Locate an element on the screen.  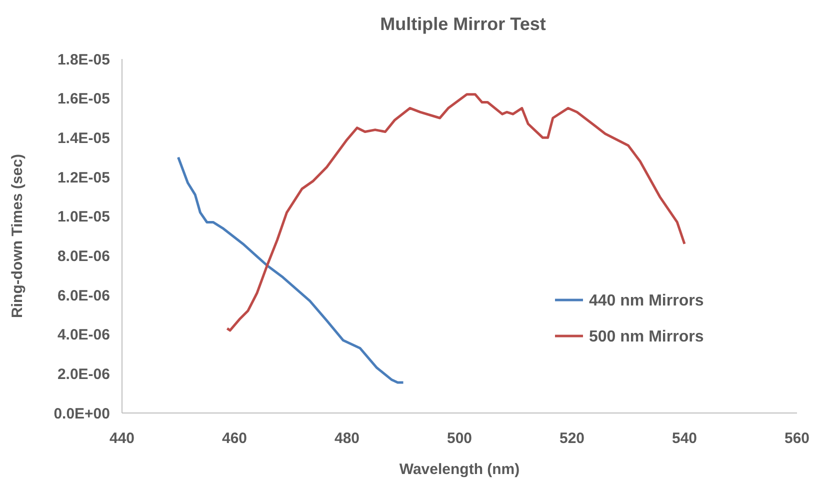
x-tick-label: 560 is located at coordinates (797, 438).